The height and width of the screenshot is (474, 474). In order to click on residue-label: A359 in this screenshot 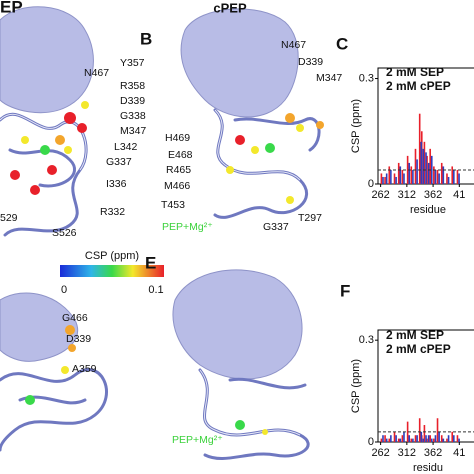, I will do `click(84, 369)`.